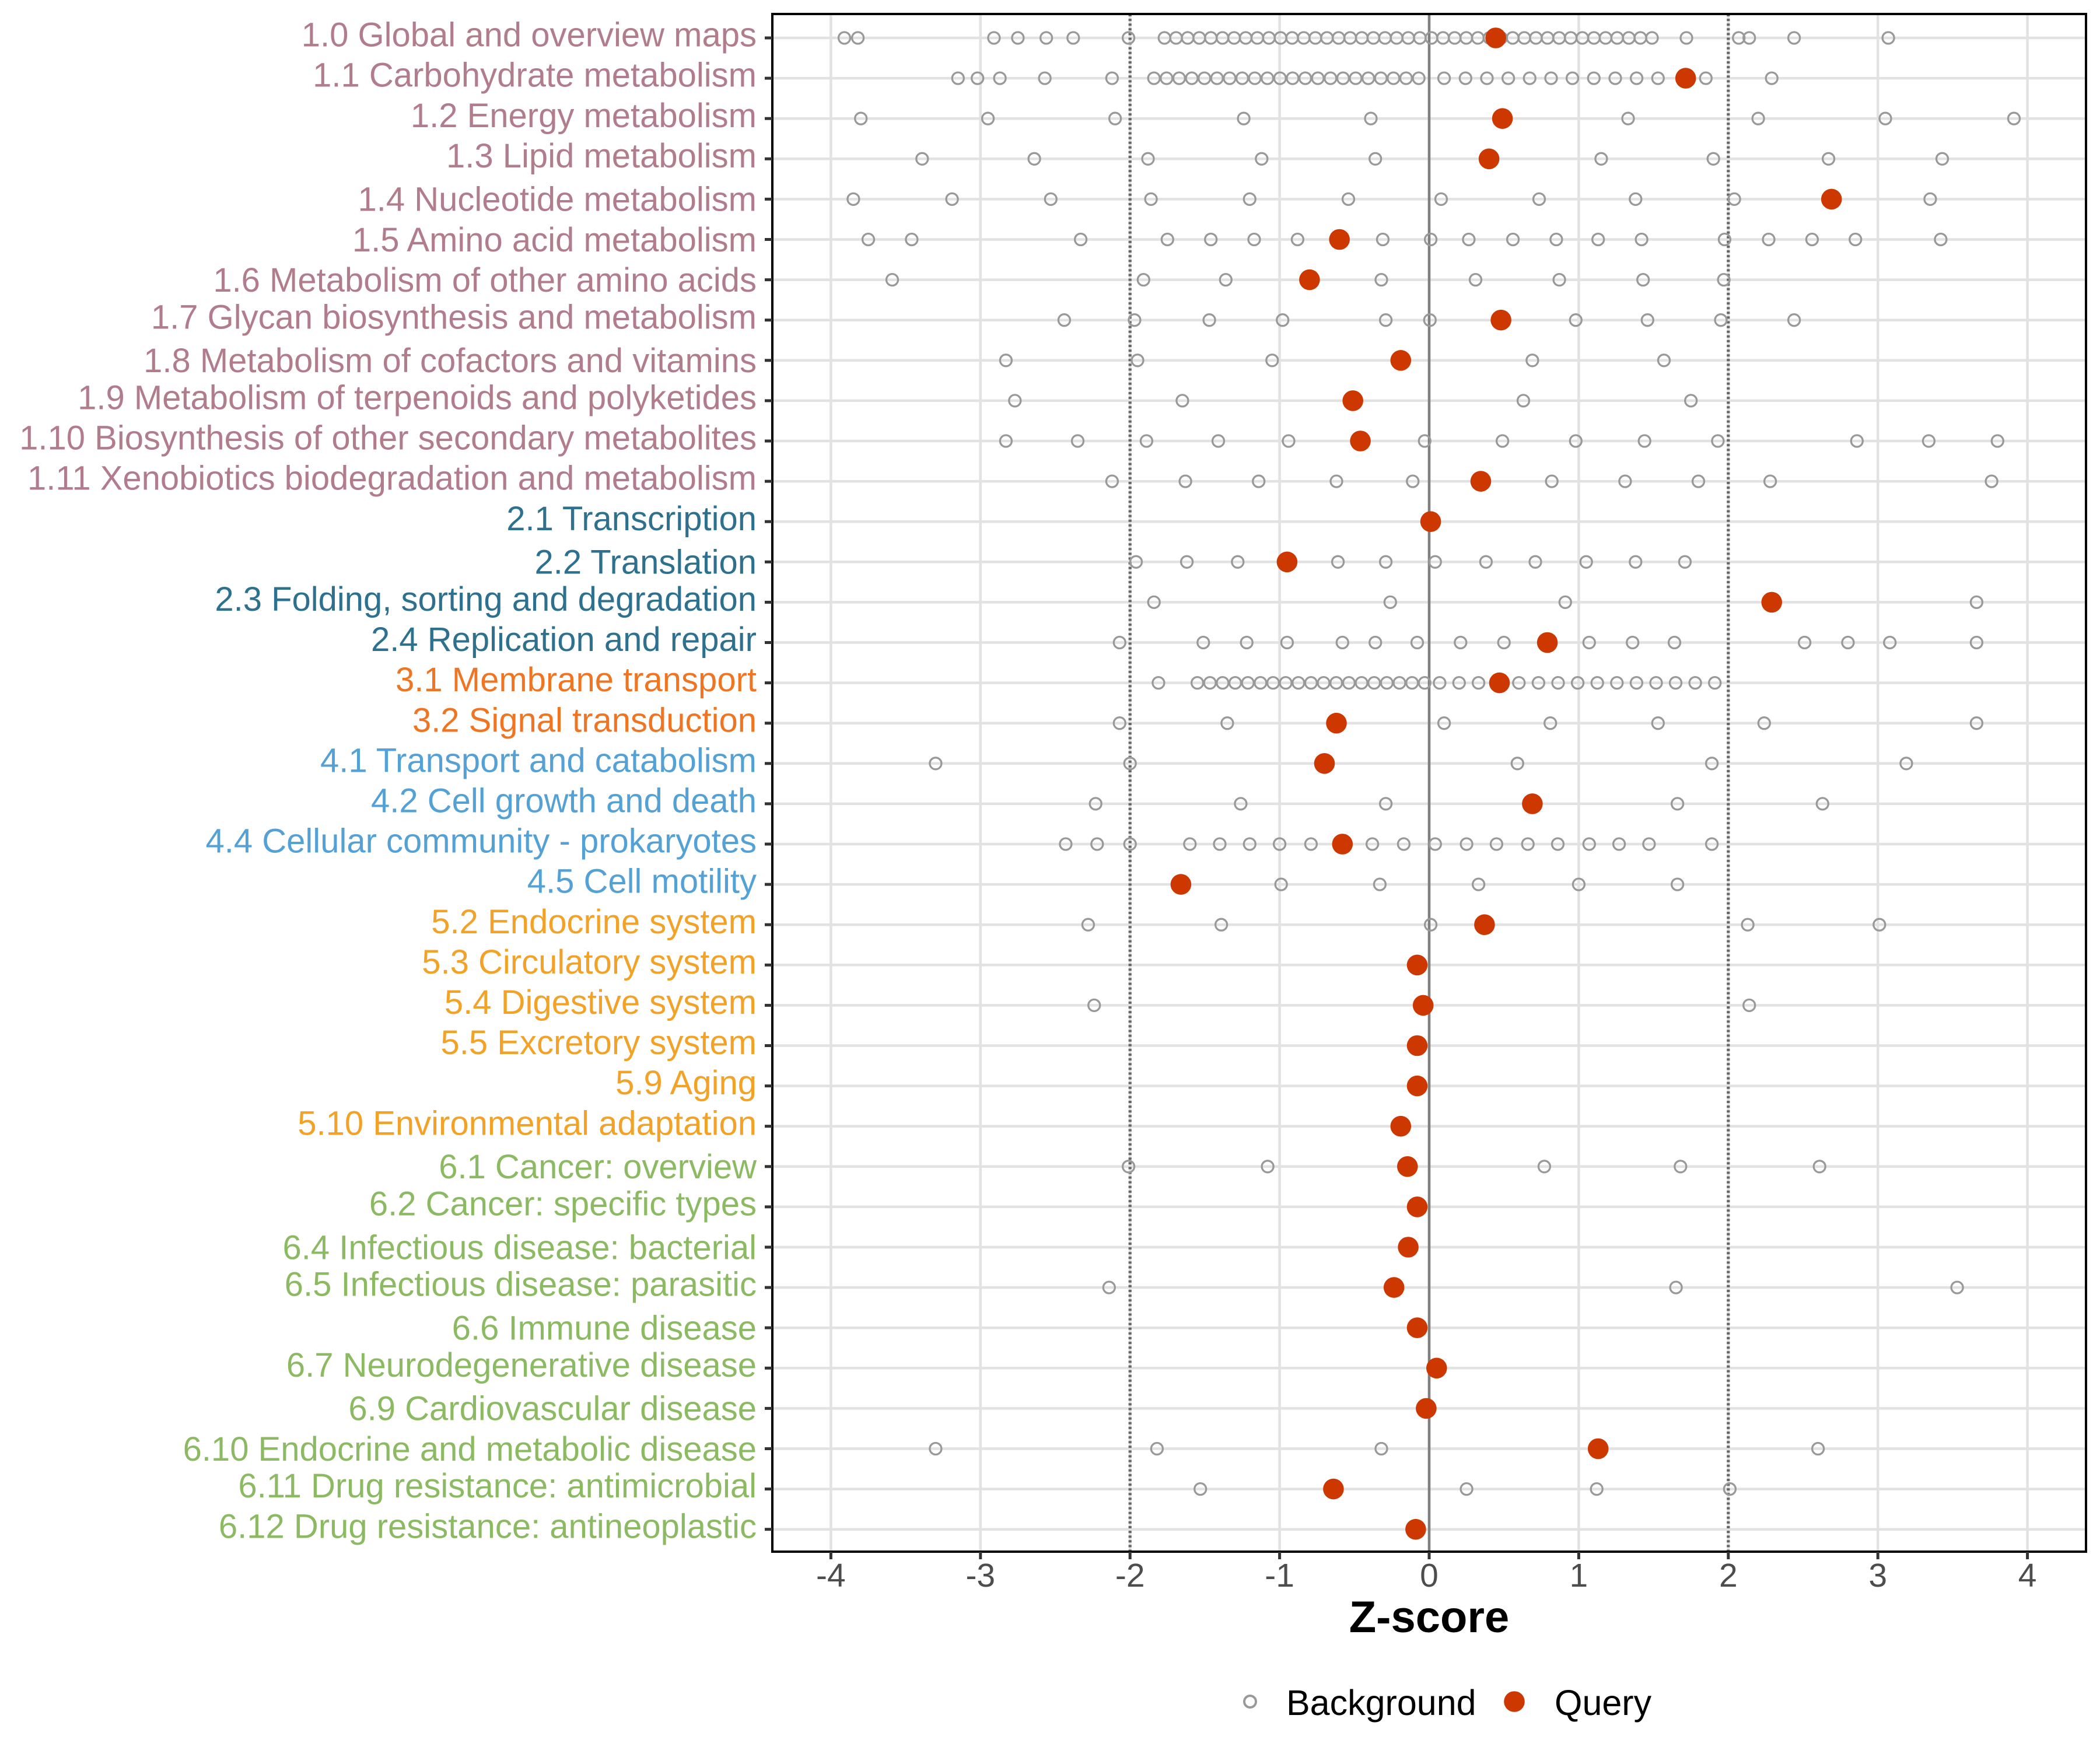 This screenshot has width=2100, height=1750. I want to click on svg-text: 1.4 Nucleotide metabolism, so click(557, 200).